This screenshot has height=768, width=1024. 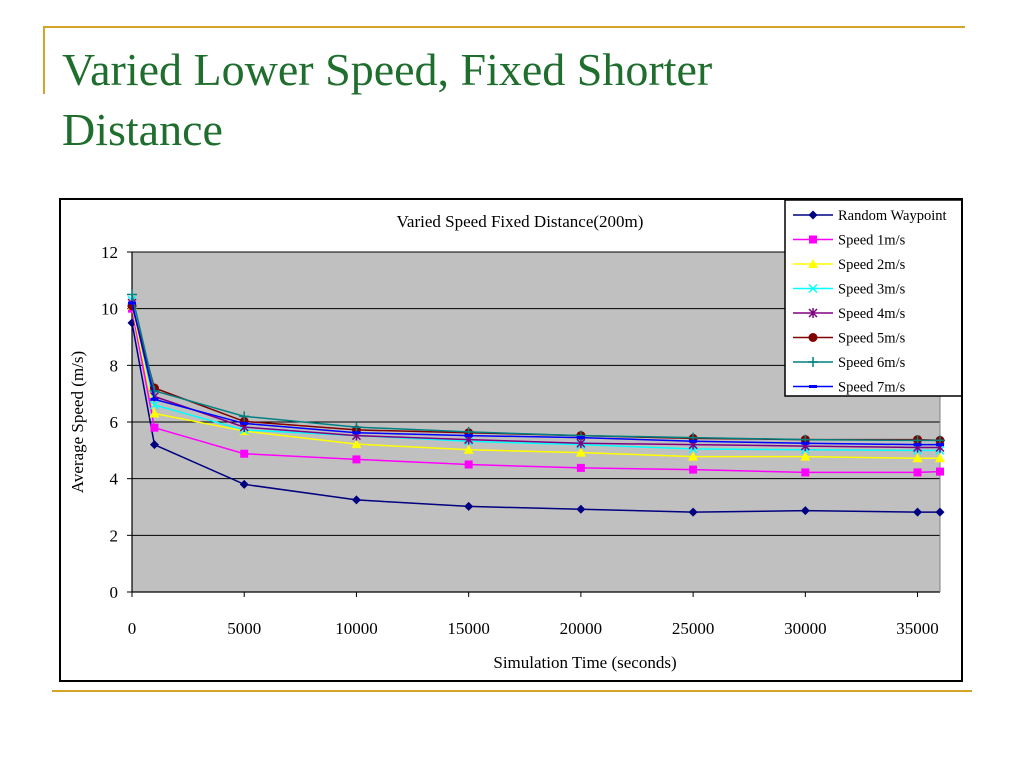 I want to click on legend-item: Speed 7m/s, so click(x=849, y=388).